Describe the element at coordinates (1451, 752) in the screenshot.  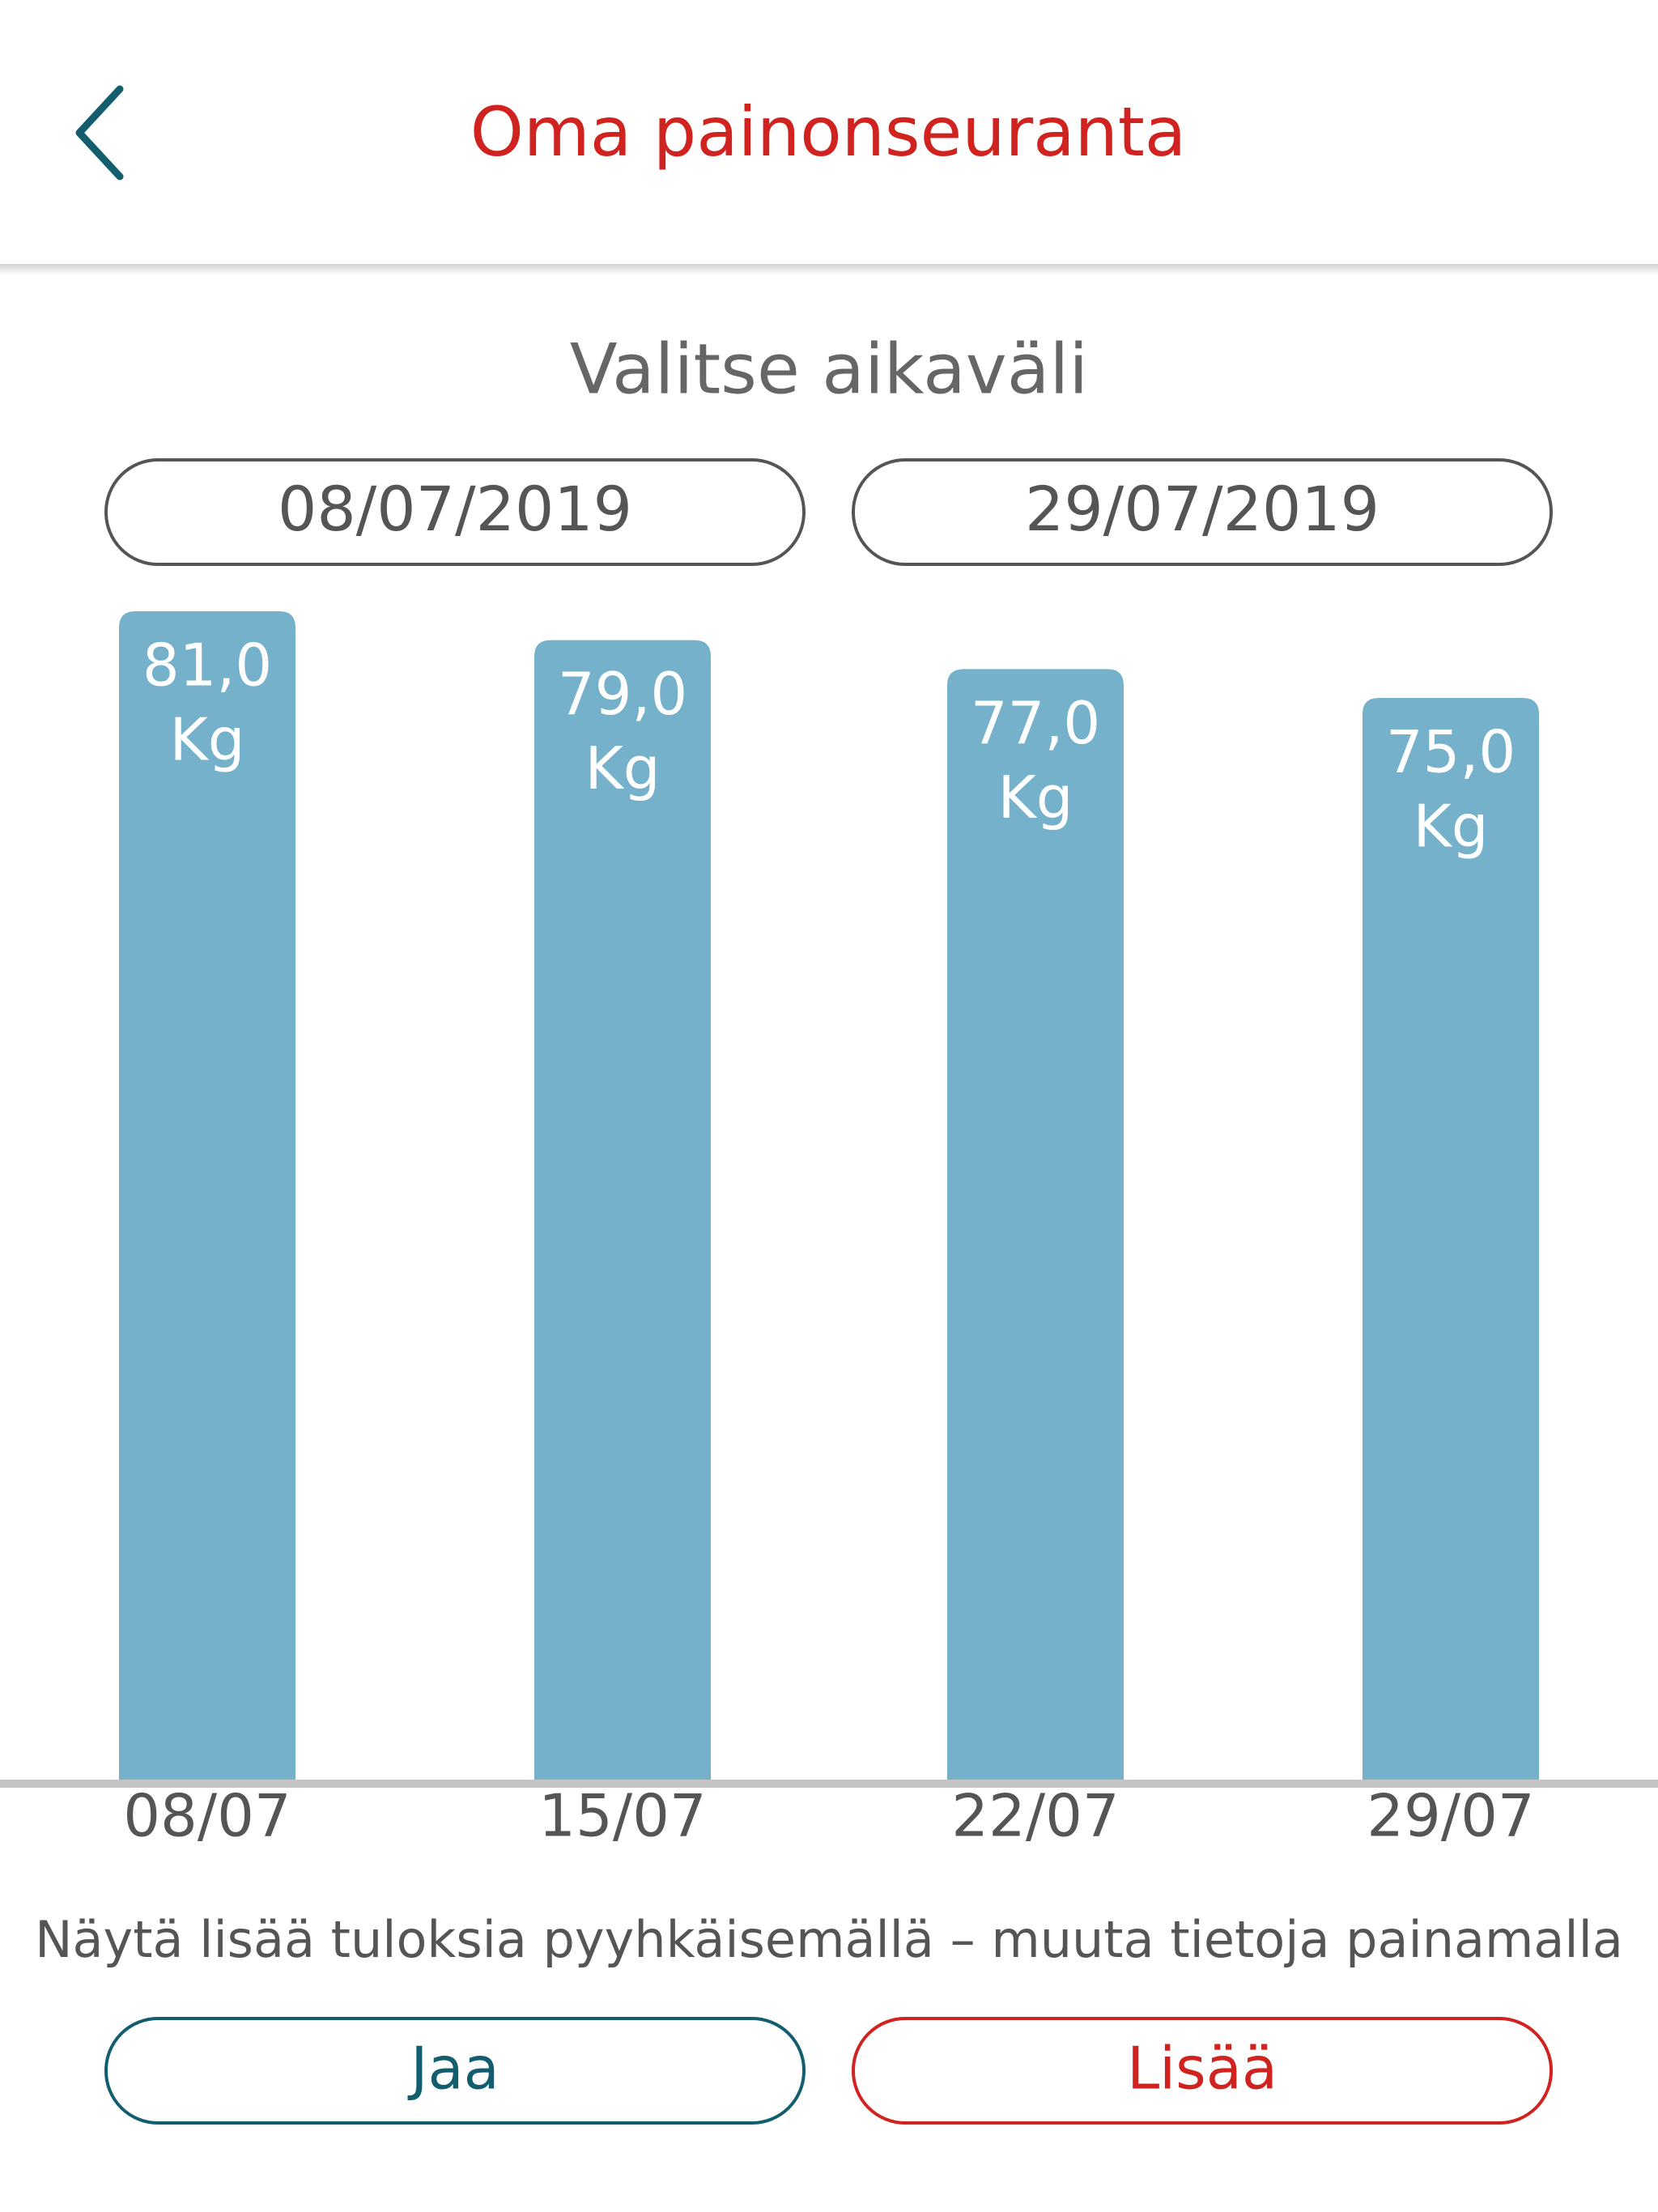
I see `value-label: 75,0` at that location.